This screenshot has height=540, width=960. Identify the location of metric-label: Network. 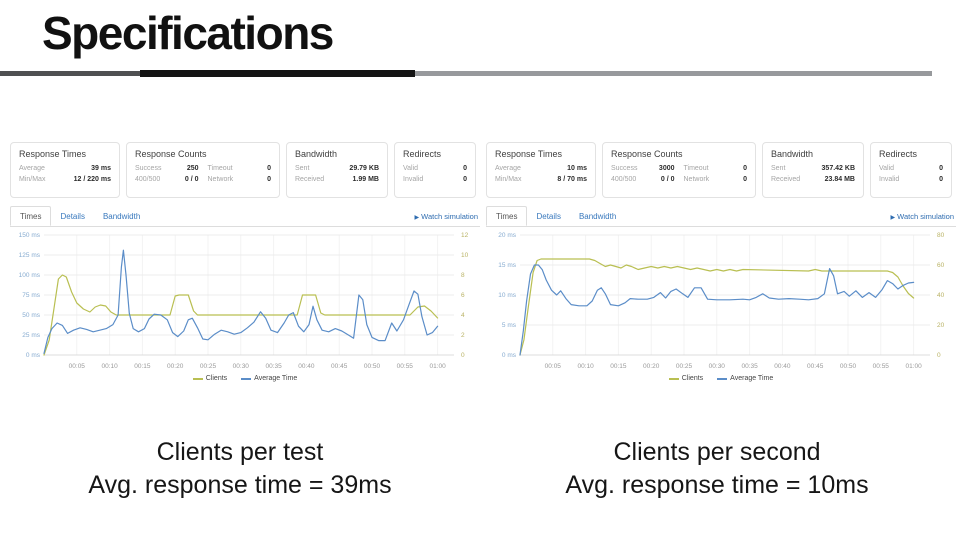
(696, 179).